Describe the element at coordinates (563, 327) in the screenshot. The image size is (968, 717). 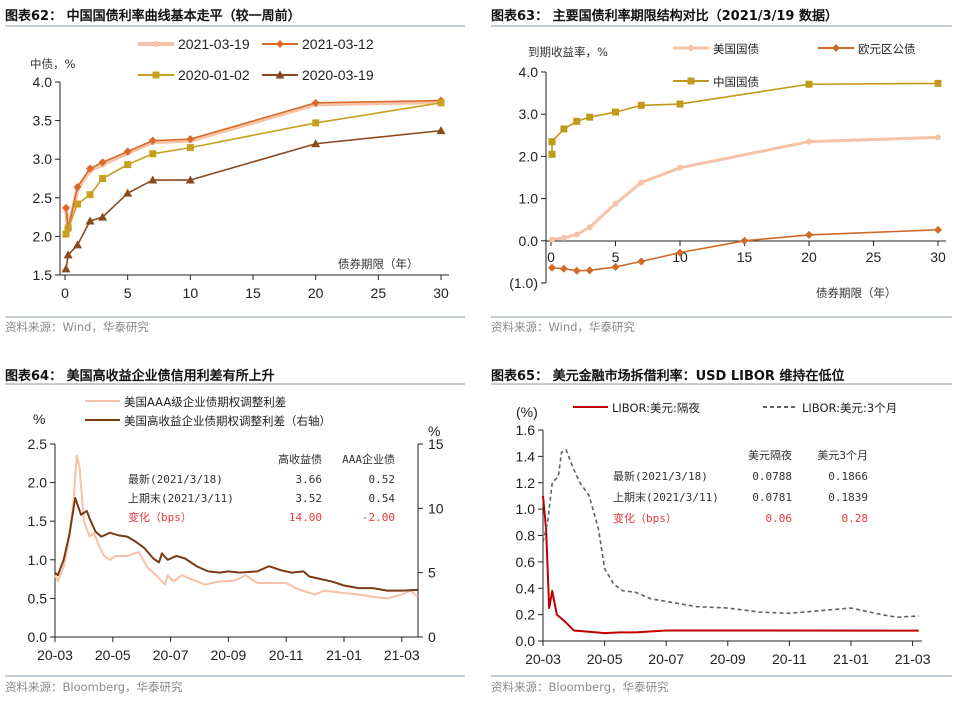
I see `source-note: 资料来源：Wind，华泰研究` at that location.